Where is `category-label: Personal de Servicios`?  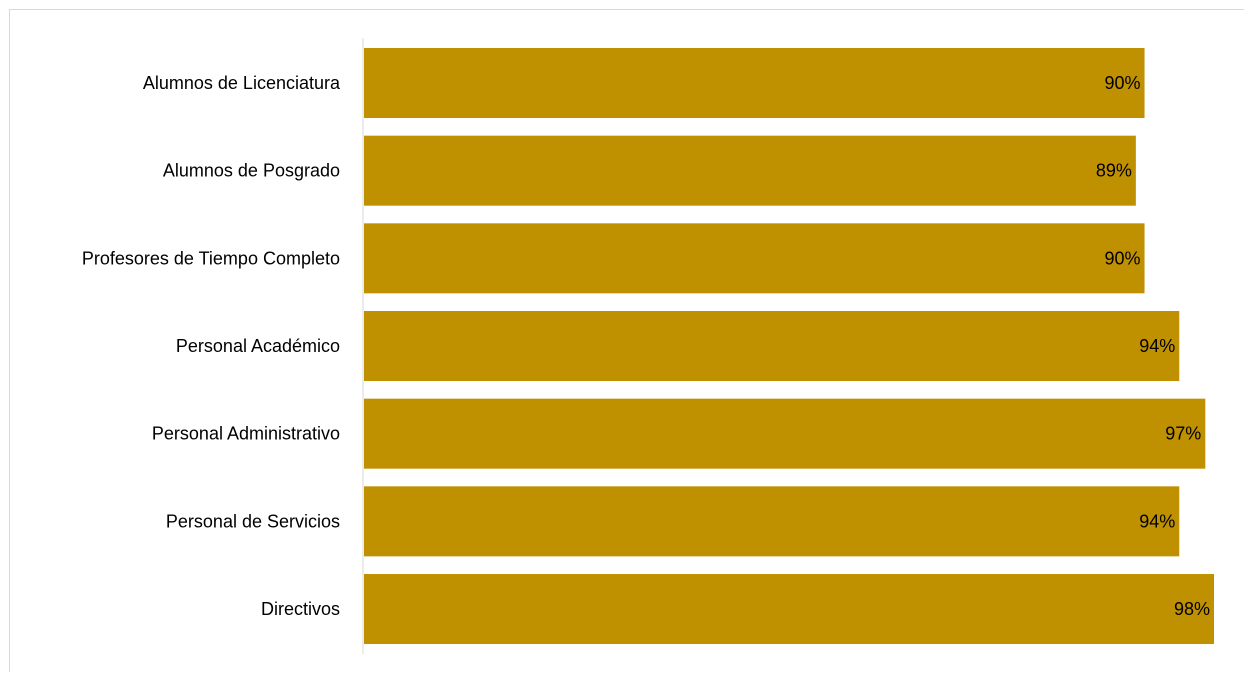
category-label: Personal de Servicios is located at coordinates (253, 521).